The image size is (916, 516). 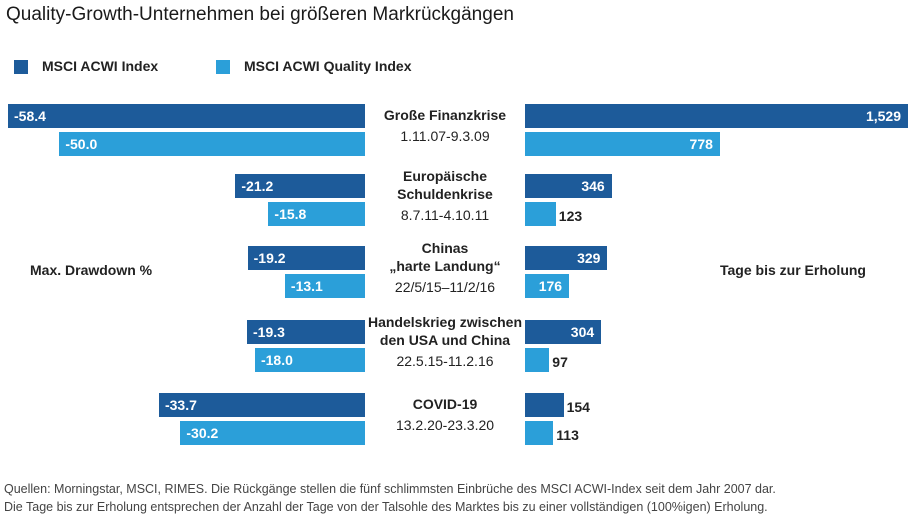 I want to click on value-label: 123, so click(x=570, y=216).